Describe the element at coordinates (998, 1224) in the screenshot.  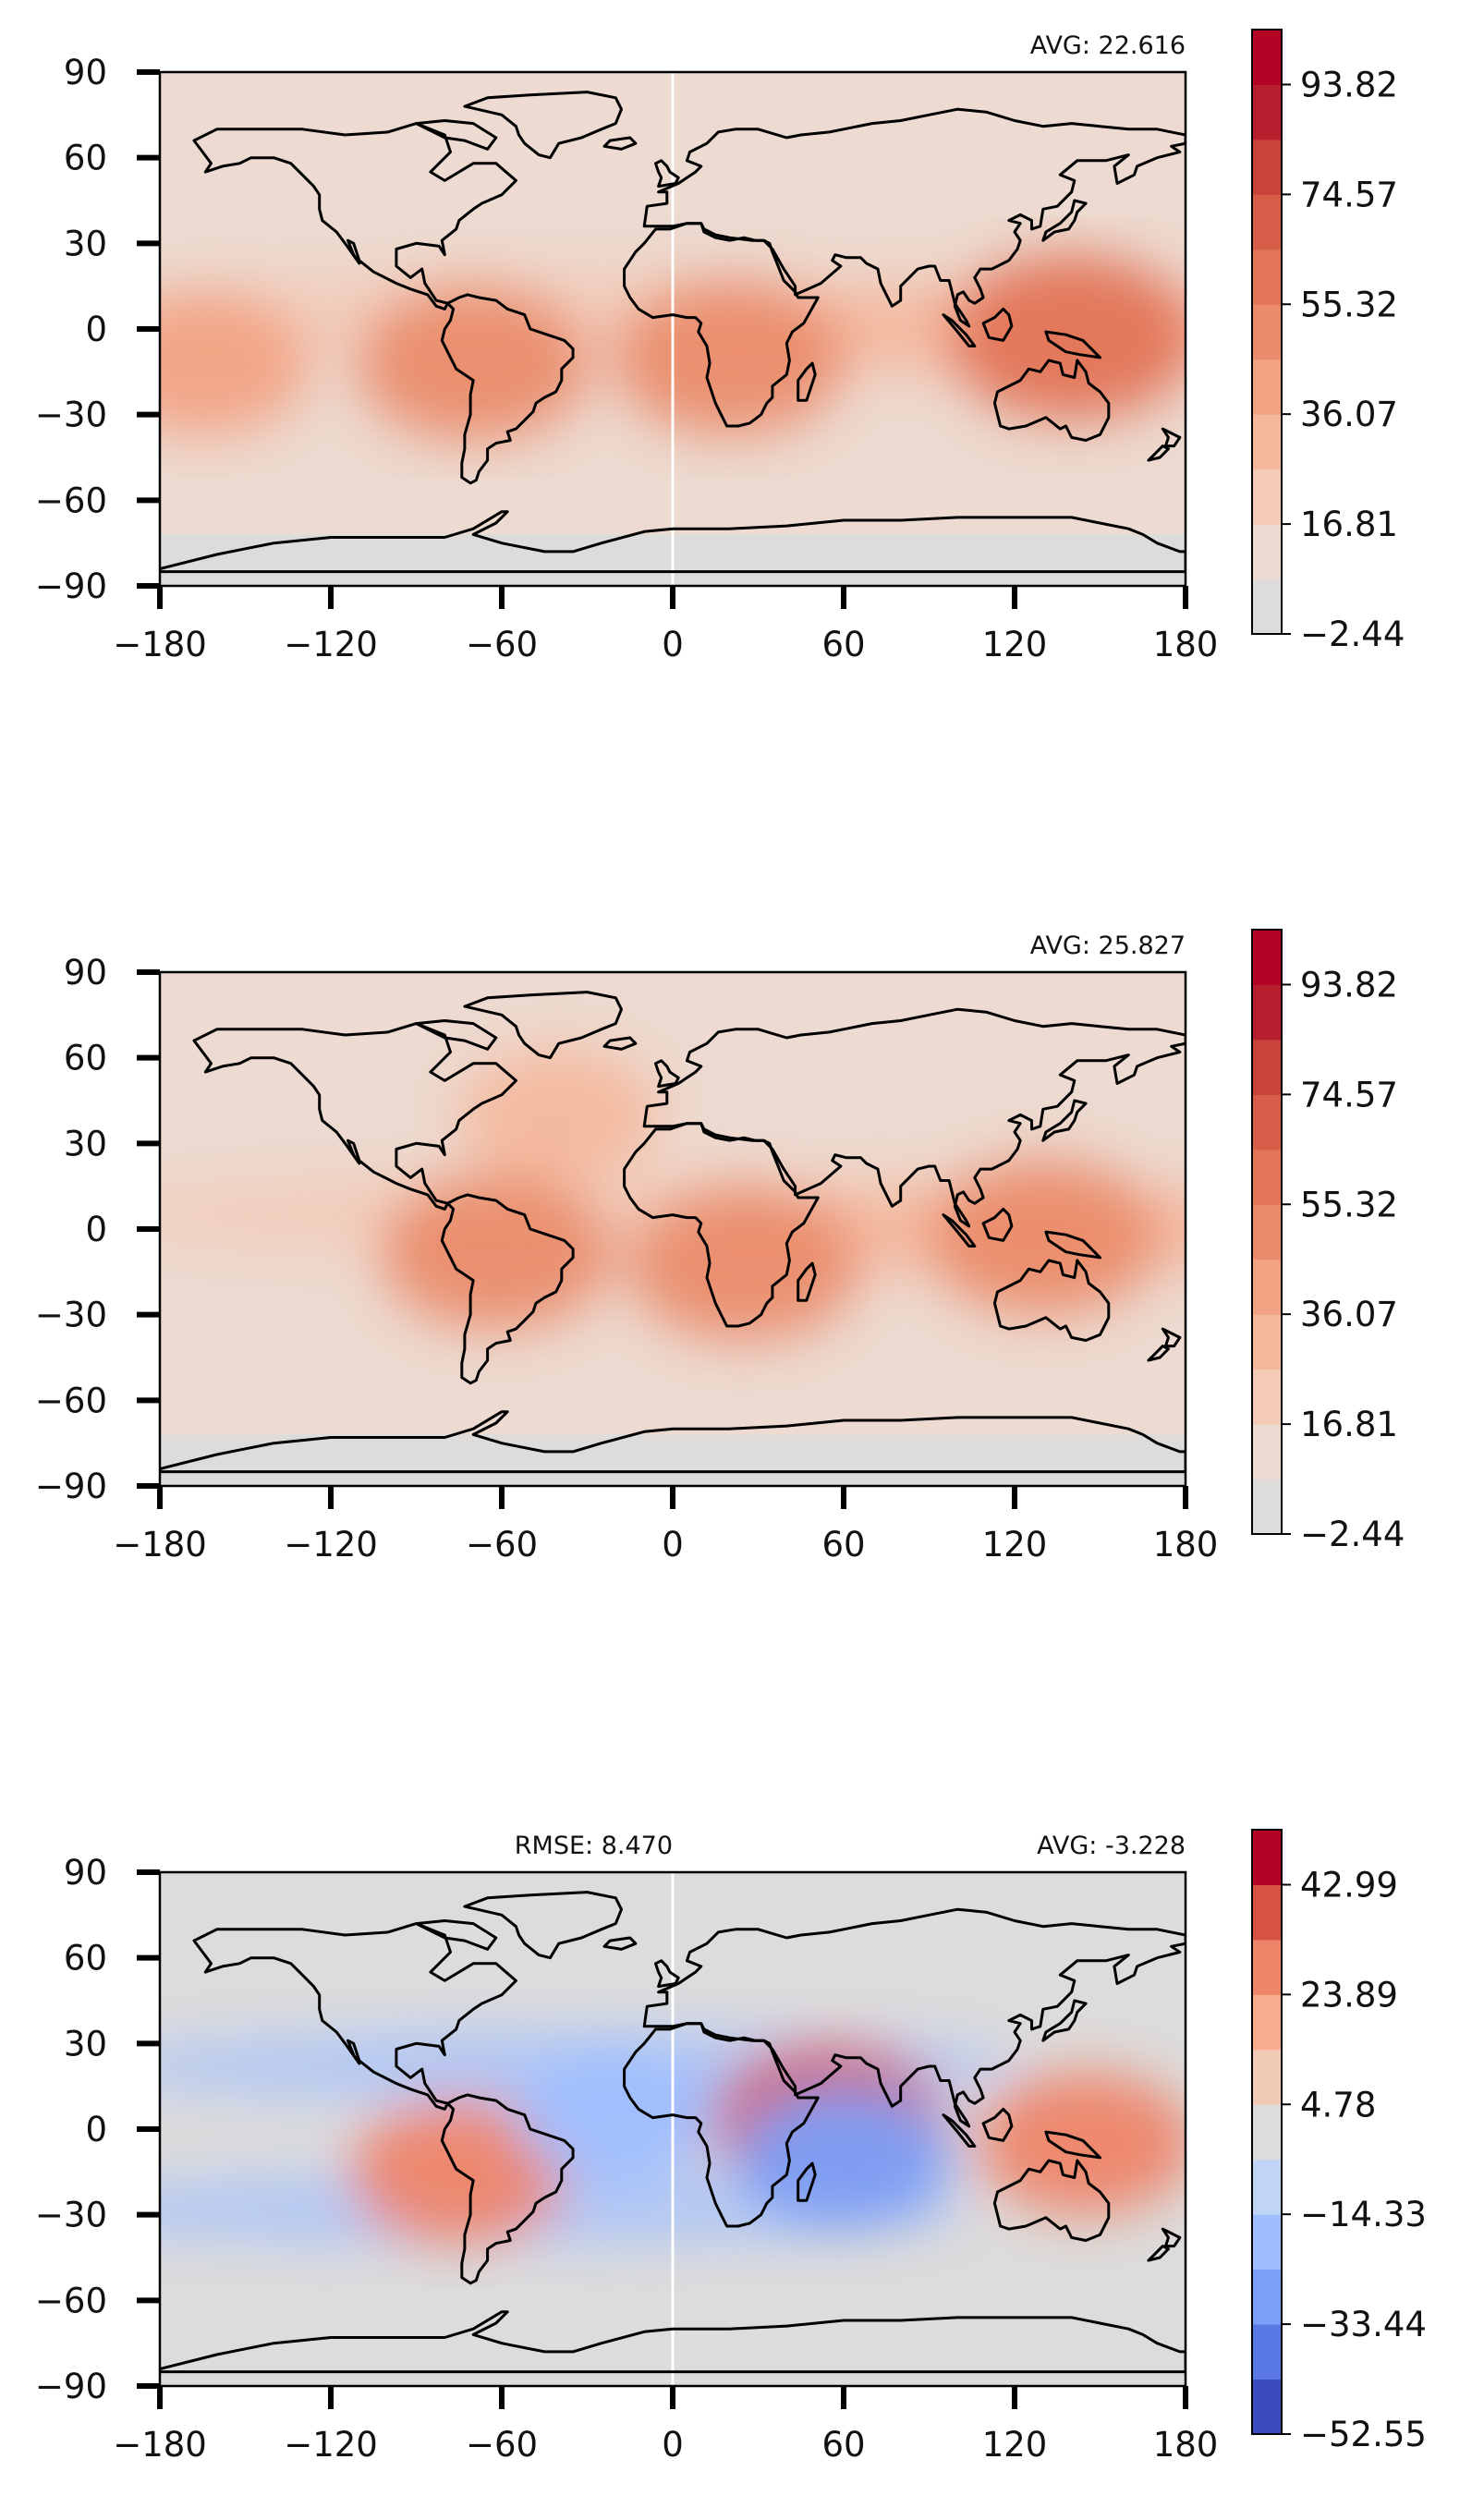
I see `coastline-borneo` at that location.